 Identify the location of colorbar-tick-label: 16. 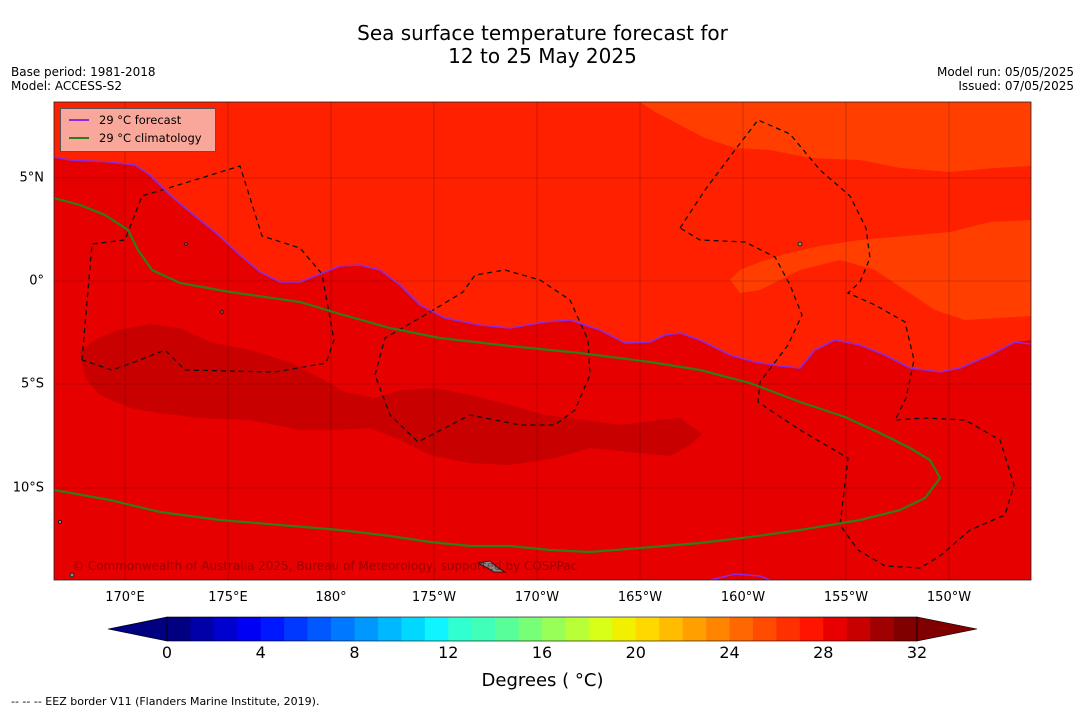
(542, 652).